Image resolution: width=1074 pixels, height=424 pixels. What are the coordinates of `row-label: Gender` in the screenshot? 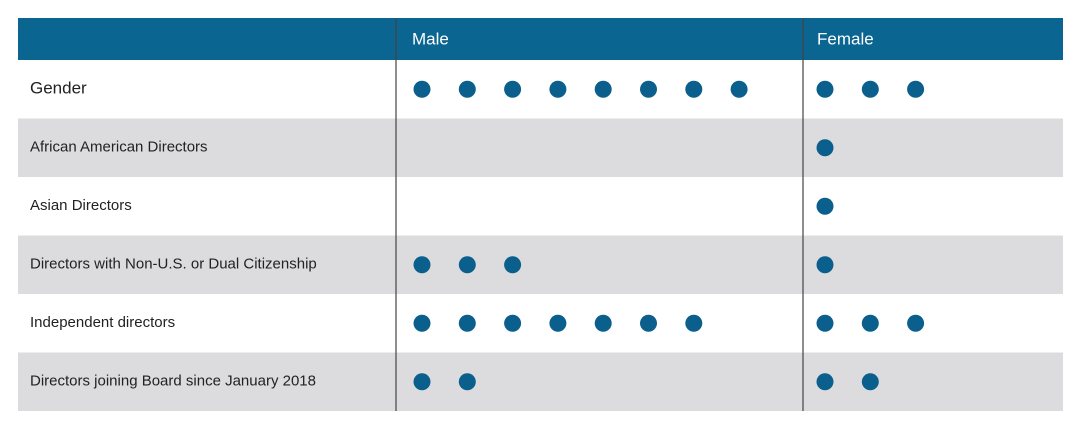 It's located at (58, 88).